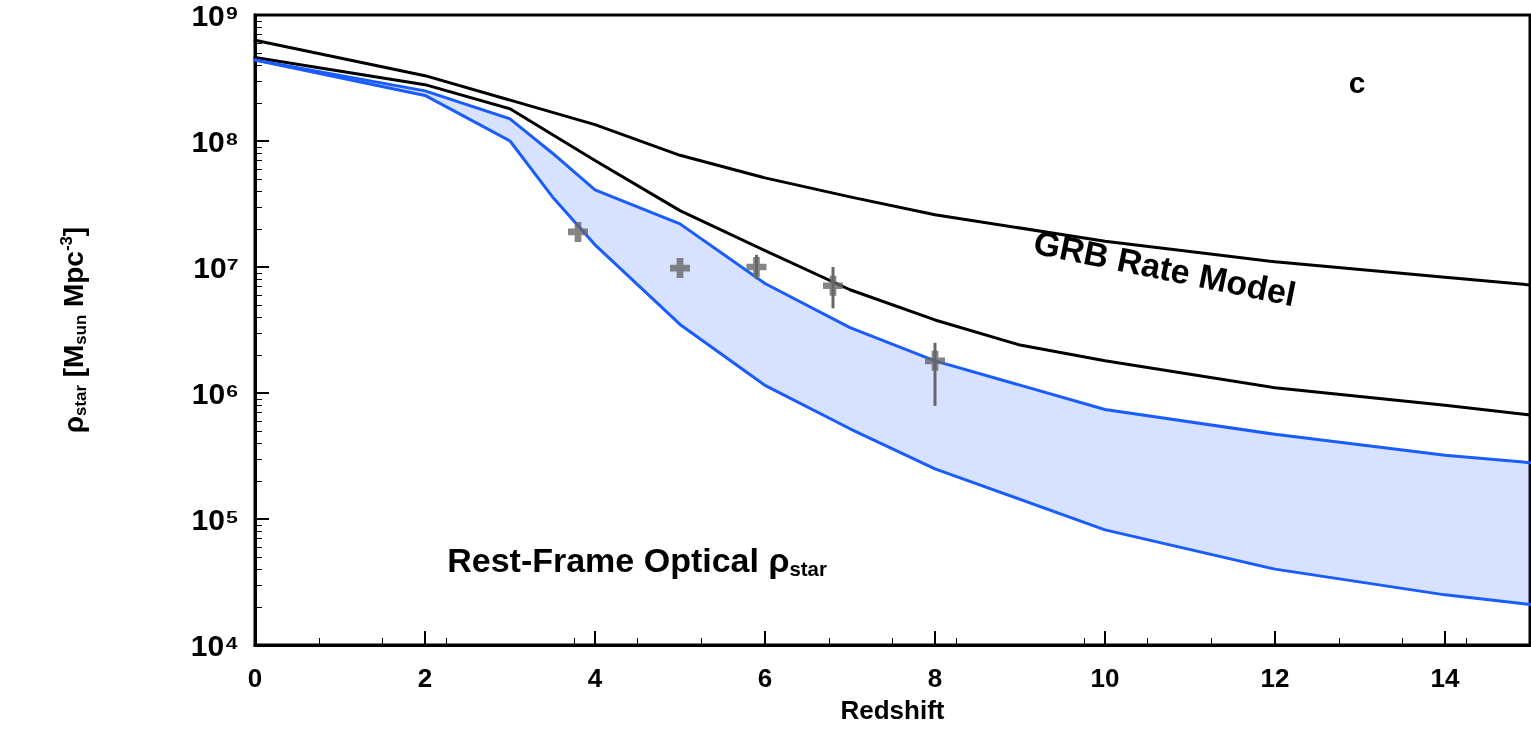 This screenshot has height=748, width=1531. Describe the element at coordinates (215, 519) in the screenshot. I see `y-tick-label: 10⁵` at that location.